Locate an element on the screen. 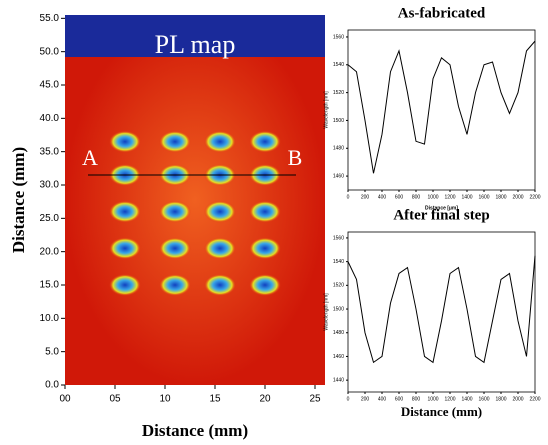 The image size is (548, 445). y-tick-label: 30.0 is located at coordinates (50, 185).